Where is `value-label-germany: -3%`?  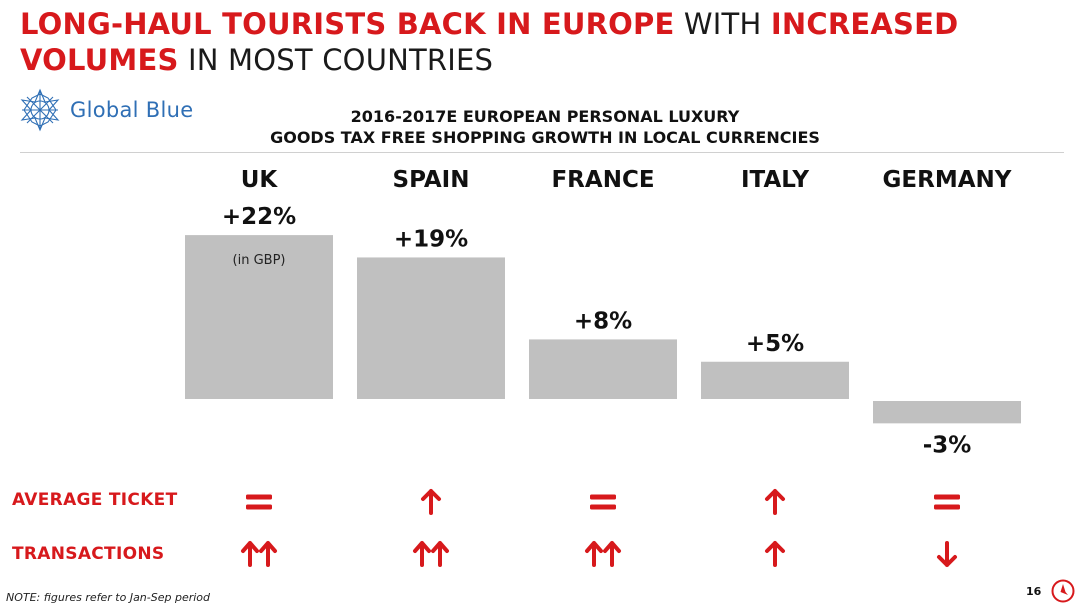 value-label-germany: -3% is located at coordinates (947, 445).